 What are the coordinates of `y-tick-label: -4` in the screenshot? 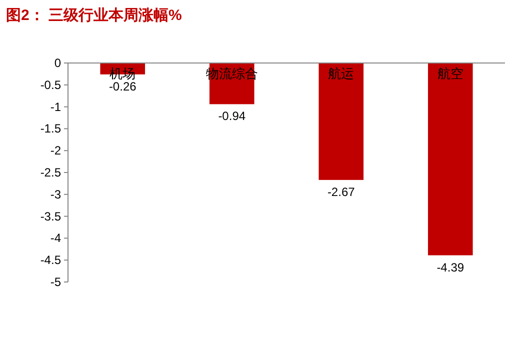 It's located at (56, 238).